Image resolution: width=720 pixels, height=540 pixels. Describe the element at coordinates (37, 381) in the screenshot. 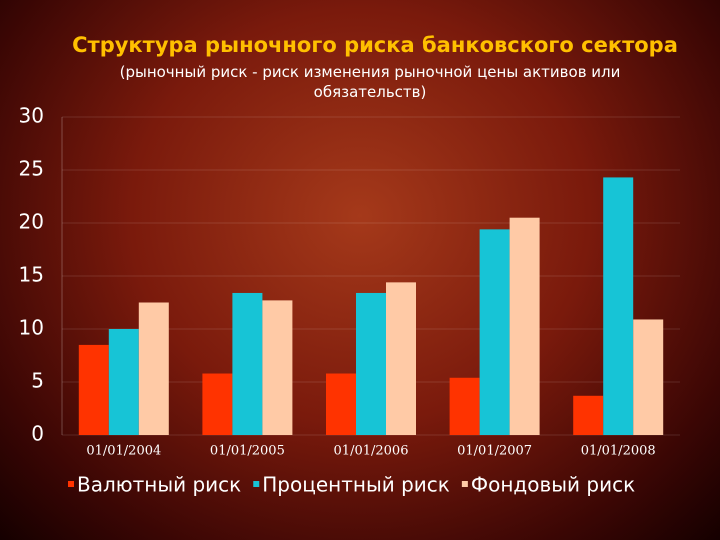

I see `y-tick-label: 5` at that location.